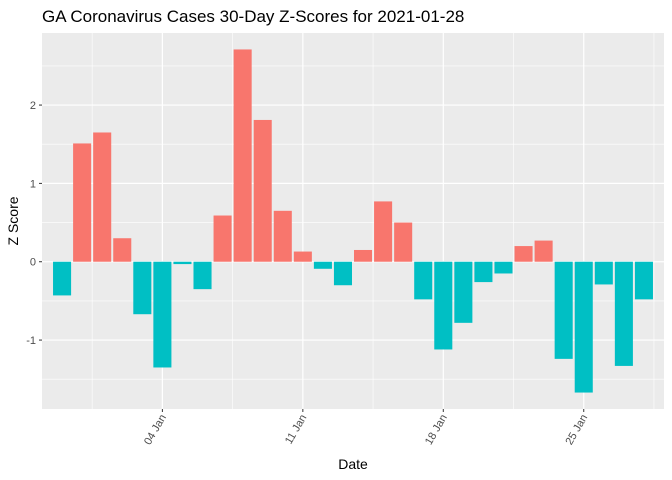 The height and width of the screenshot is (480, 672). Describe the element at coordinates (436, 430) in the screenshot. I see `x-tick-label: 18 Jan` at that location.